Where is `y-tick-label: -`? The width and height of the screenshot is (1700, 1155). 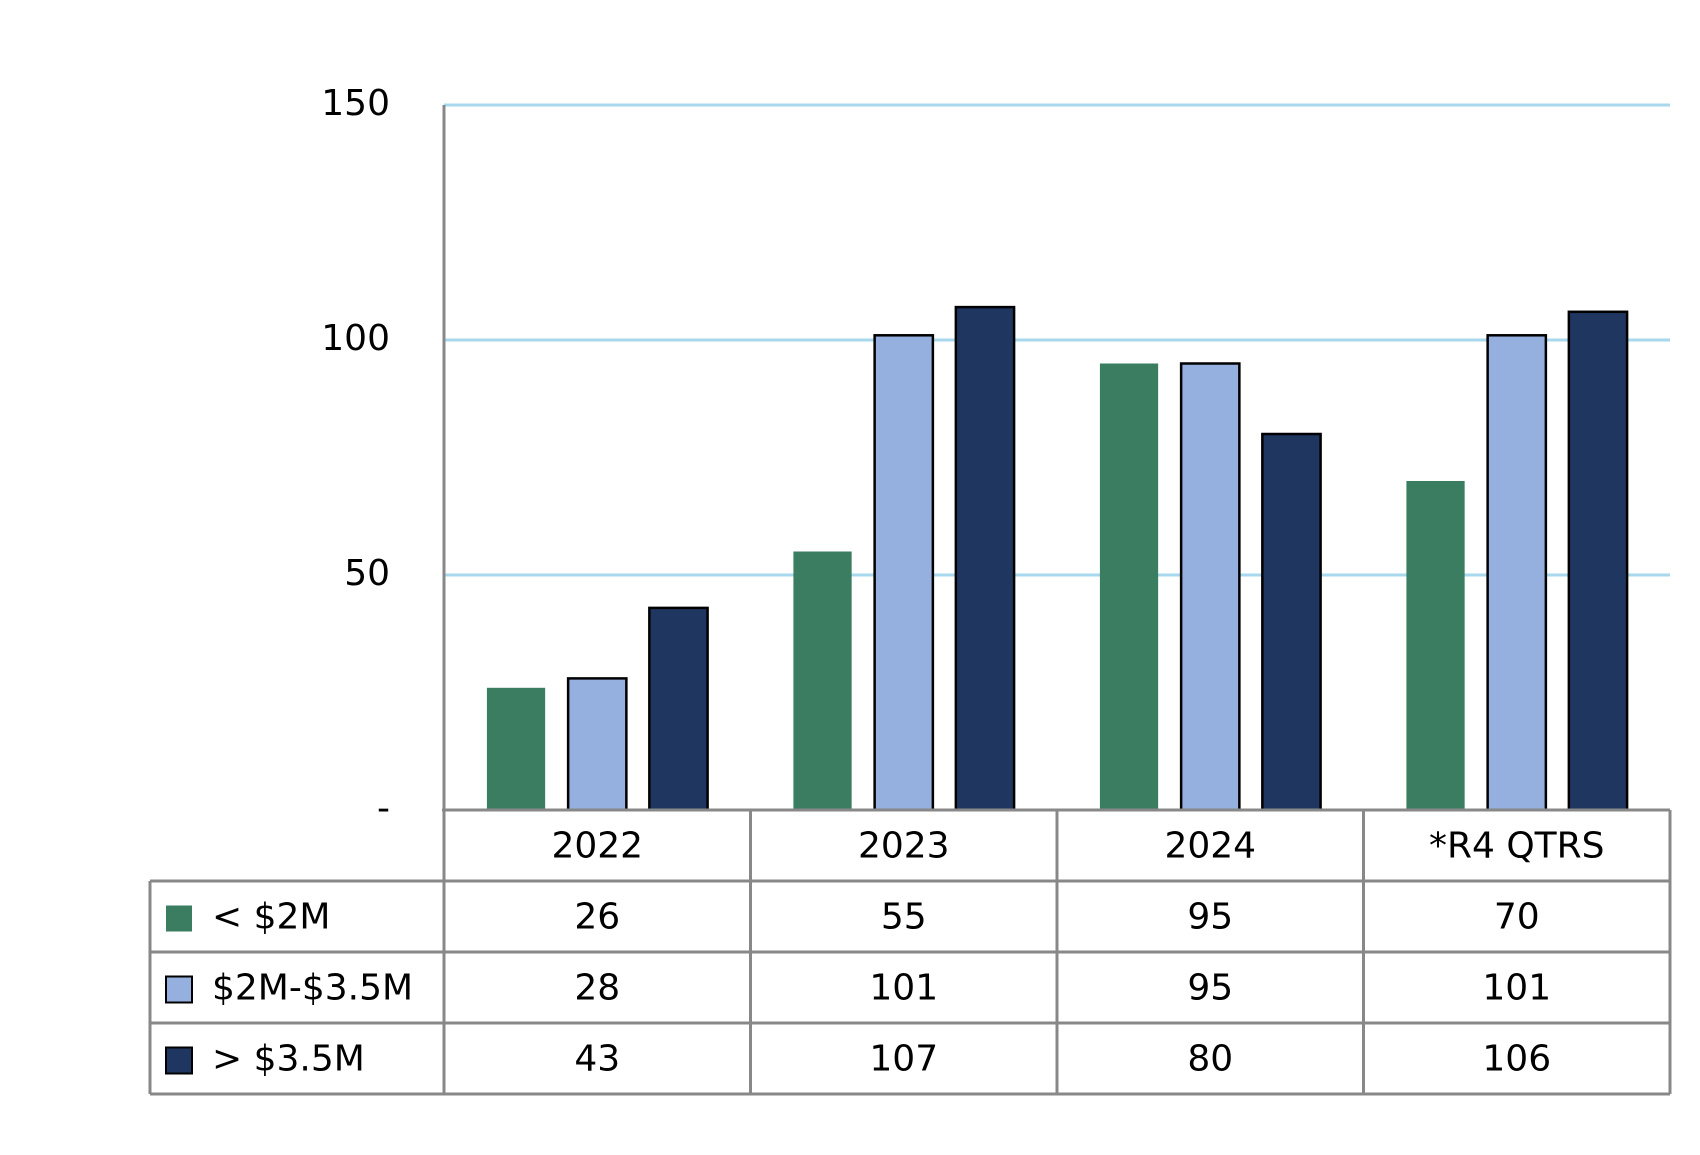 y-tick-label: - is located at coordinates (383, 808).